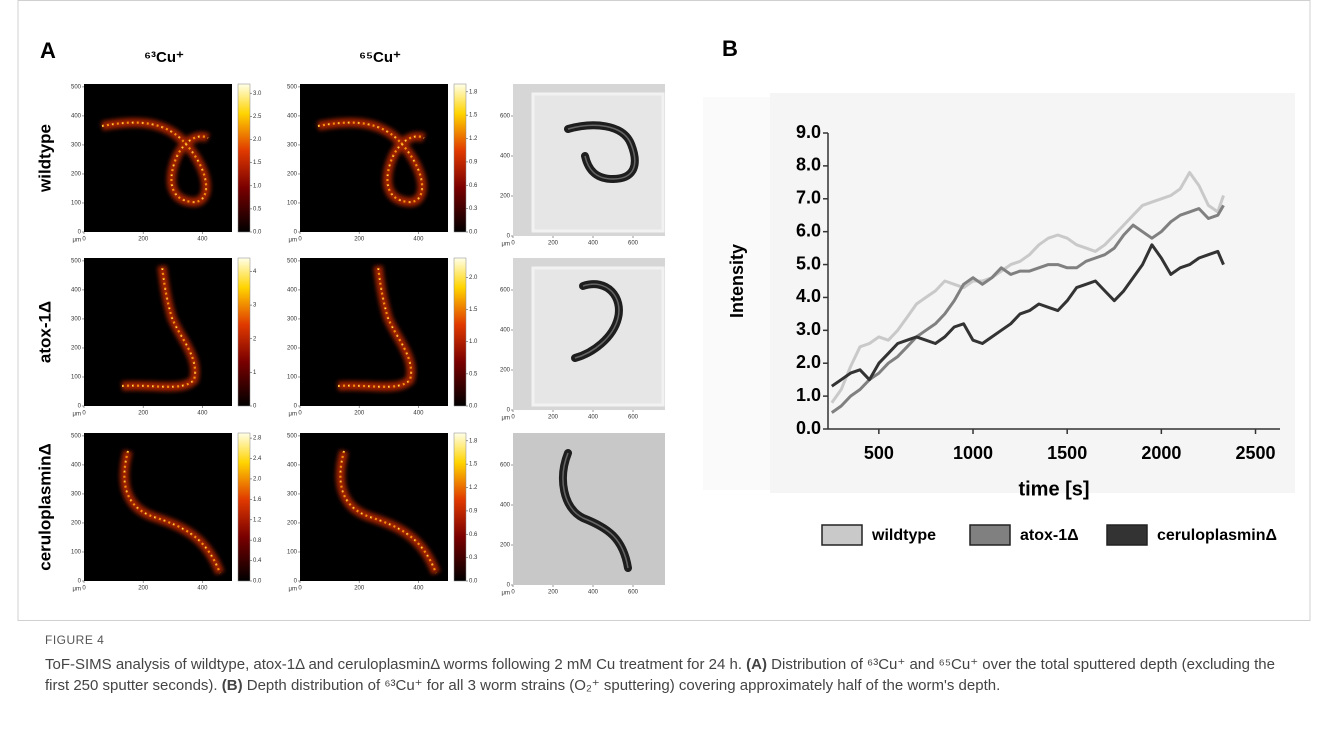  Describe the element at coordinates (842, 535) in the screenshot. I see `legend-swatch` at that location.